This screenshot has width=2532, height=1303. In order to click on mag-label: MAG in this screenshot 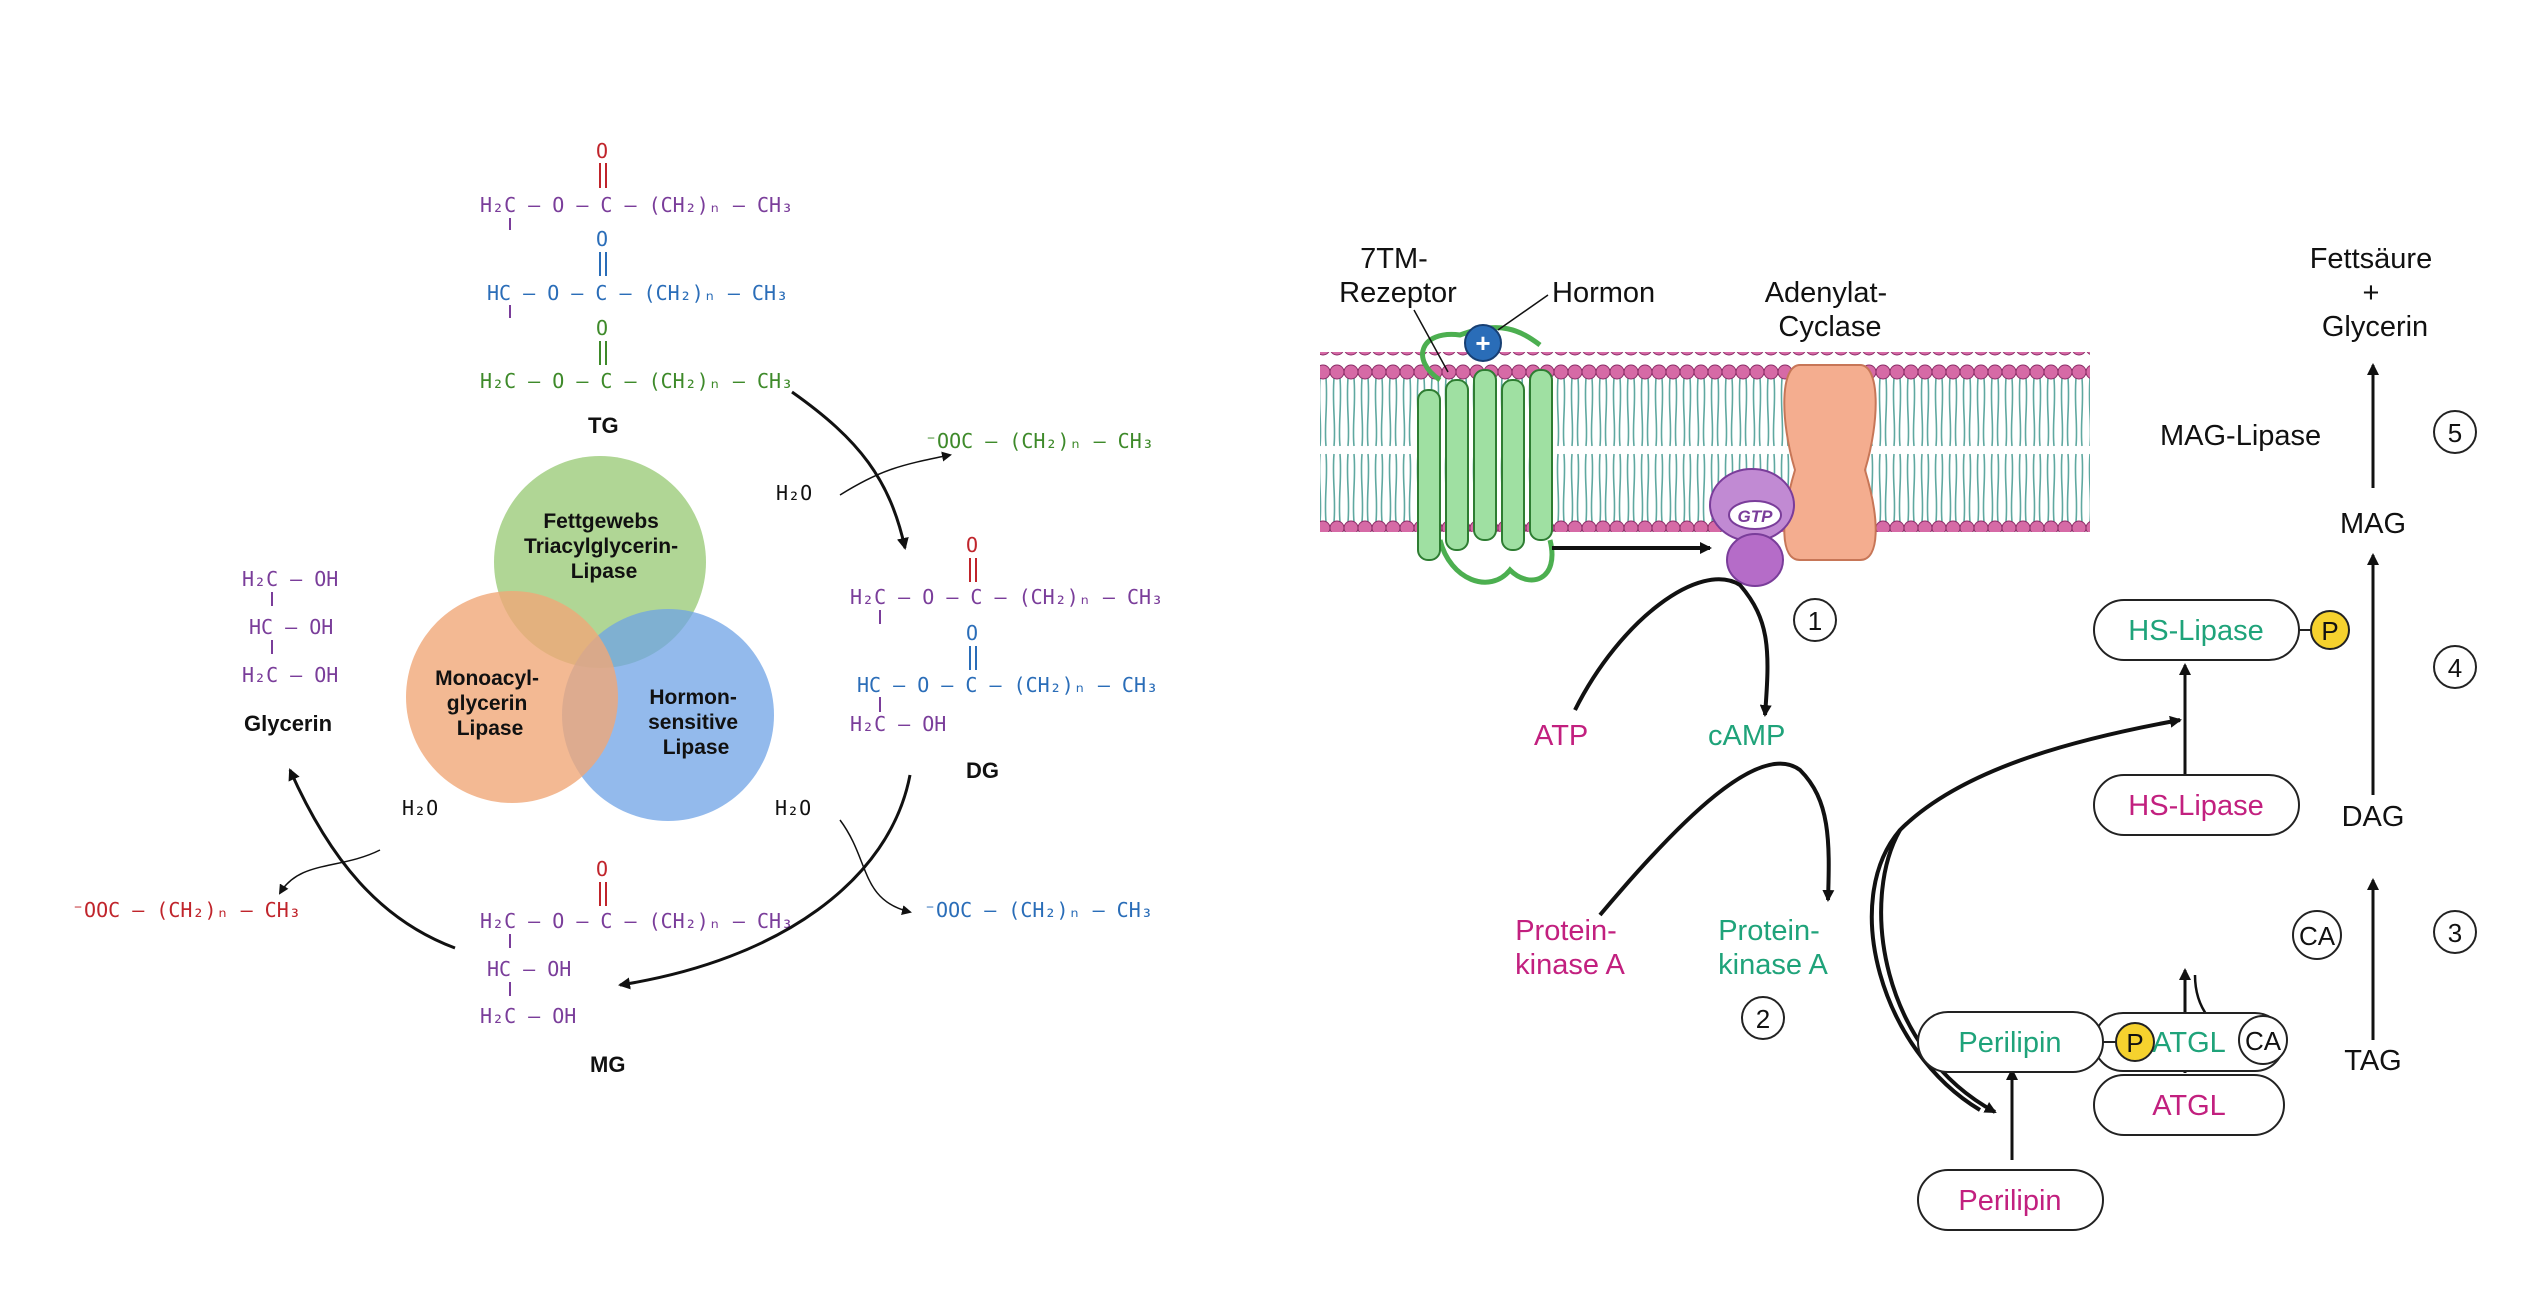, I will do `click(2373, 524)`.